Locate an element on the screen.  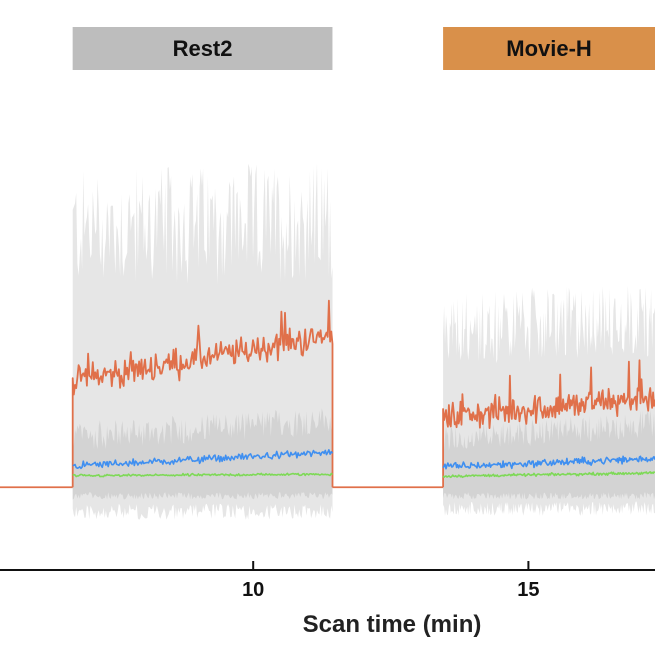
condition-block-label-2: Movie-H is located at coordinates (549, 48).